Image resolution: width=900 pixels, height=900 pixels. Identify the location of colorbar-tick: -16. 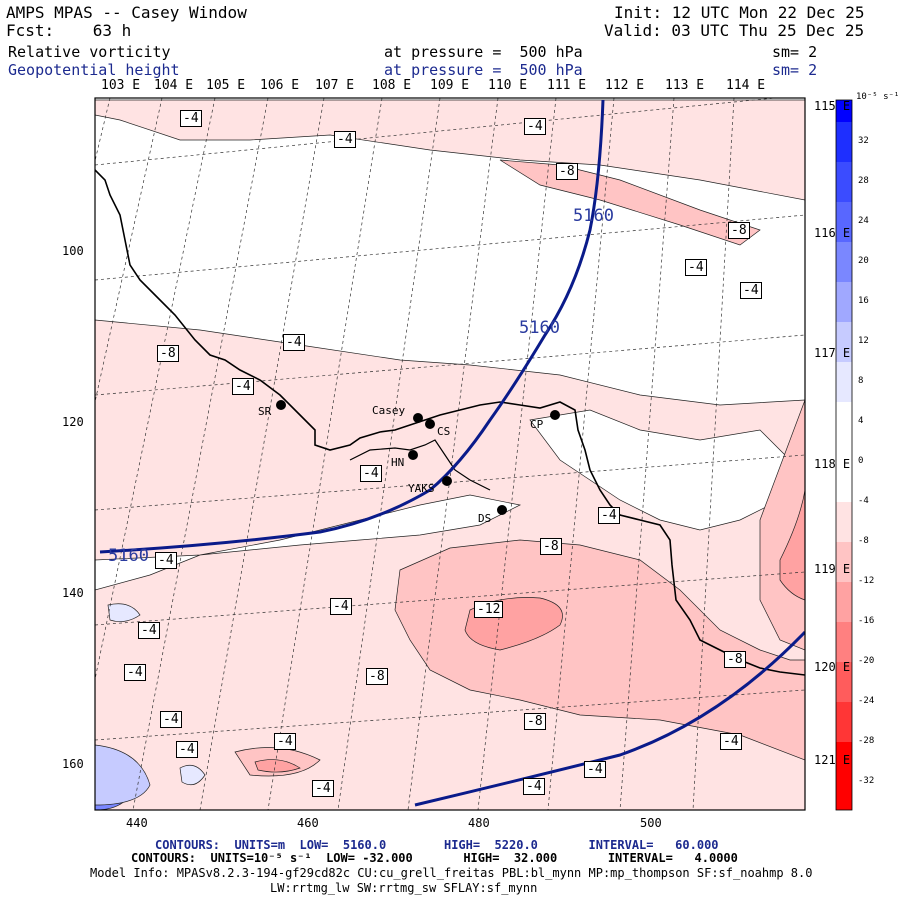
(866, 621).